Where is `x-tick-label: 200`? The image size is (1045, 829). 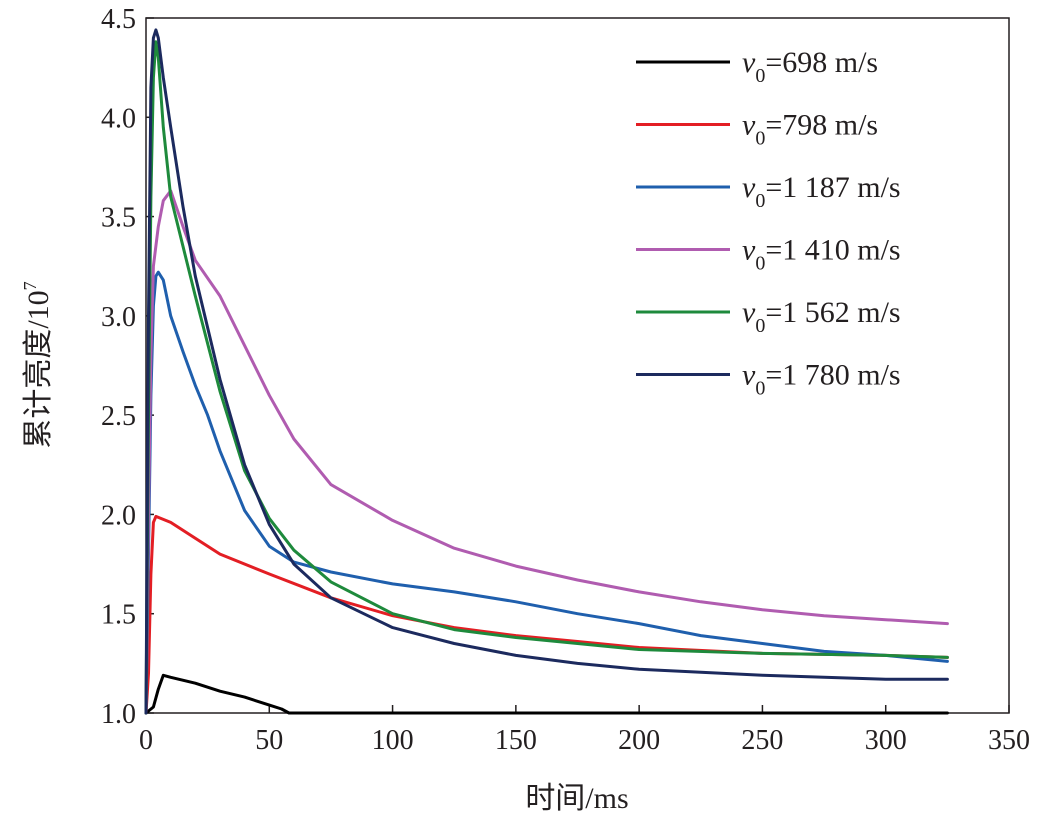
x-tick-label: 200 is located at coordinates (639, 740).